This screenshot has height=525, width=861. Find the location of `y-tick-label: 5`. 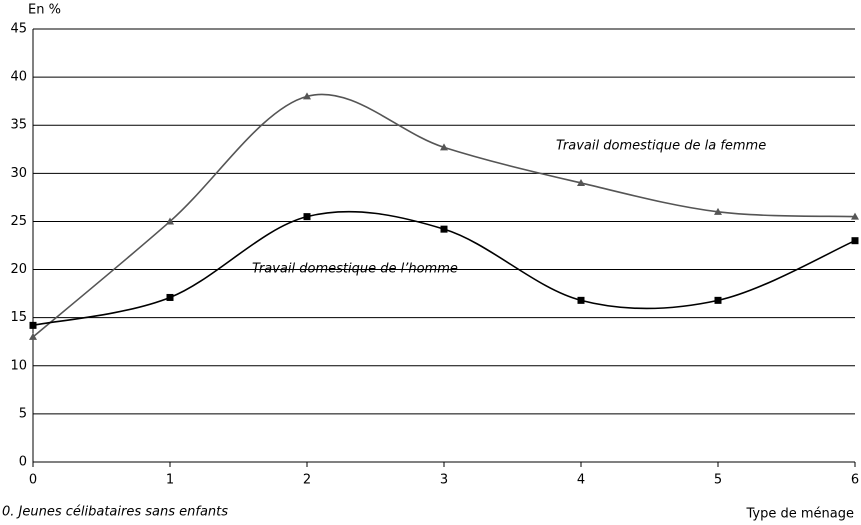

y-tick-label: 5 is located at coordinates (23, 413).